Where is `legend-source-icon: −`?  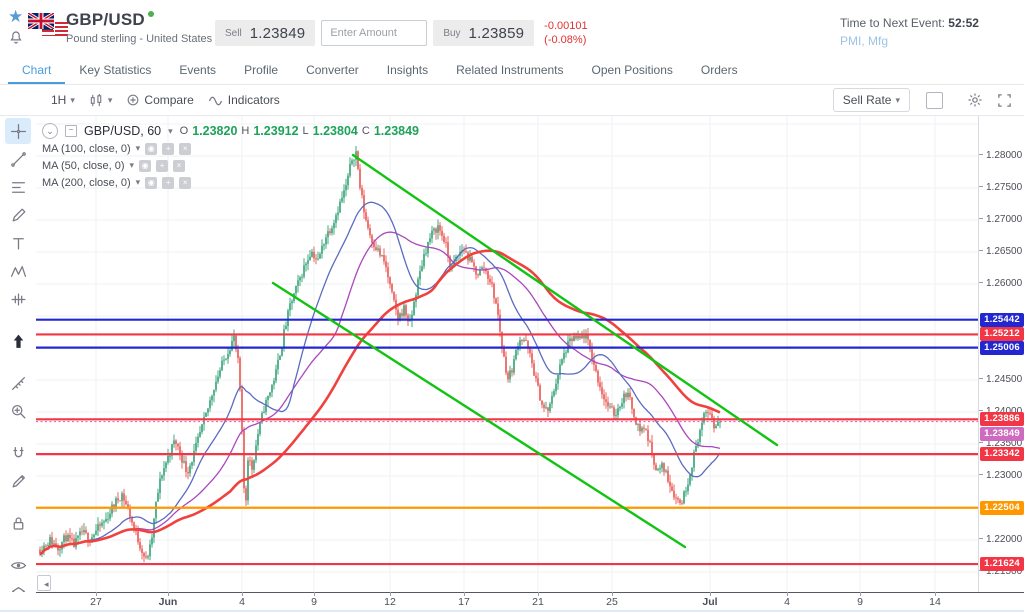 legend-source-icon: − is located at coordinates (71, 131).